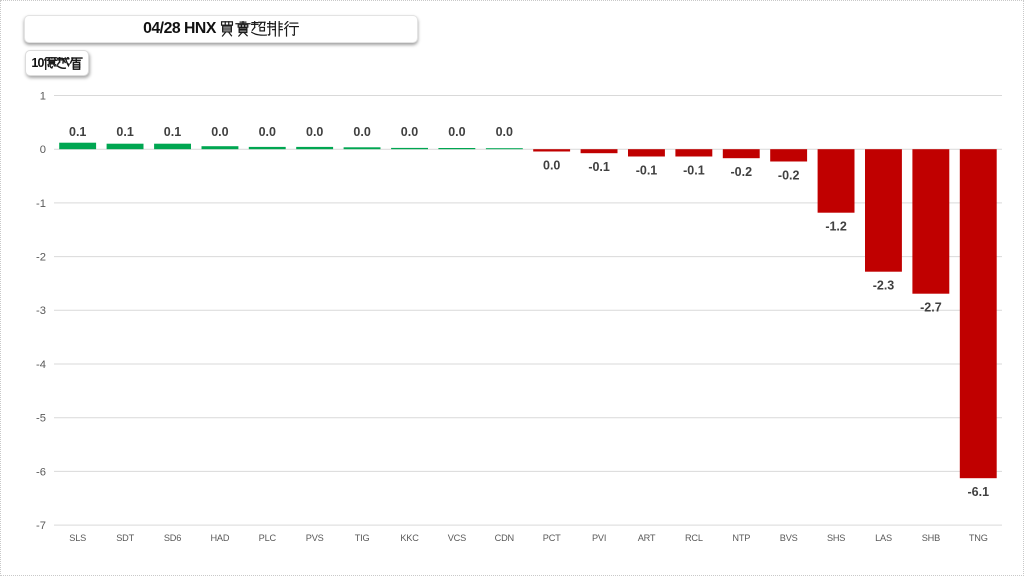  What do you see at coordinates (41, 526) in the screenshot?
I see `svg-text: -7` at bounding box center [41, 526].